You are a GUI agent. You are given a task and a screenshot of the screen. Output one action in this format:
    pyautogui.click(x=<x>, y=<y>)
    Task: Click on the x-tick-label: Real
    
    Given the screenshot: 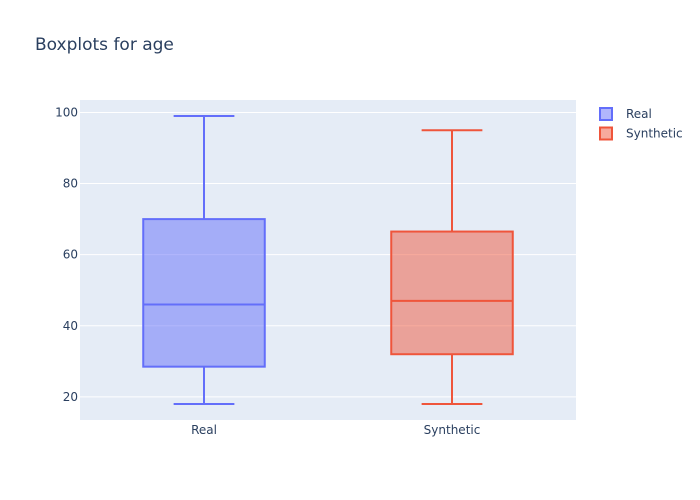 What is the action you would take?
    pyautogui.click(x=204, y=430)
    